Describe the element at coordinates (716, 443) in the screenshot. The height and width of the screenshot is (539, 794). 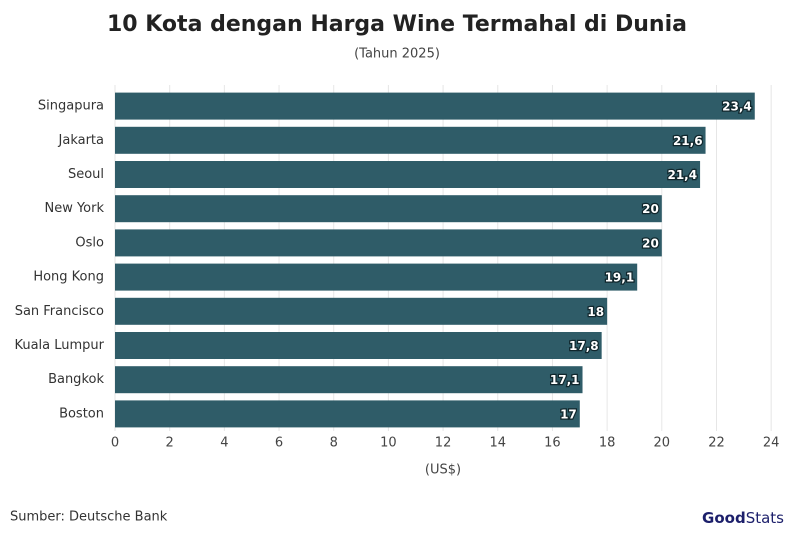
I see `x-tick-label: 22` at that location.